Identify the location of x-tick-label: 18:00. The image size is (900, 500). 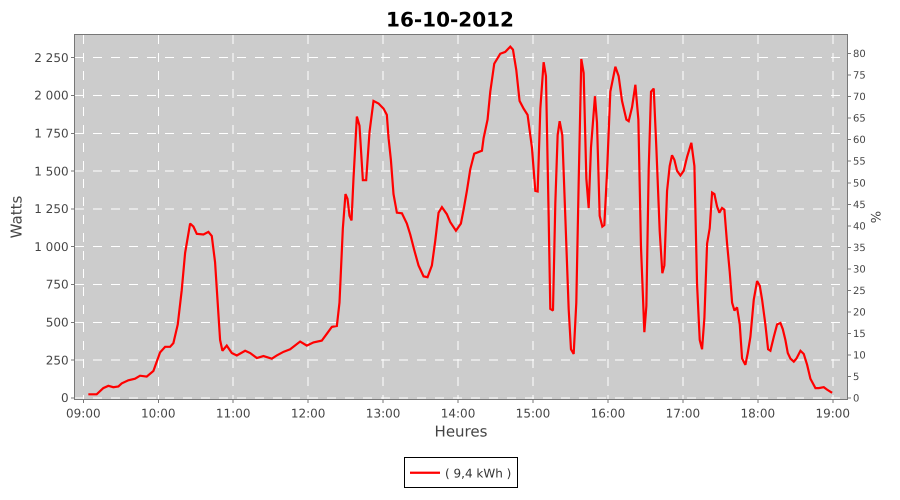
(758, 413).